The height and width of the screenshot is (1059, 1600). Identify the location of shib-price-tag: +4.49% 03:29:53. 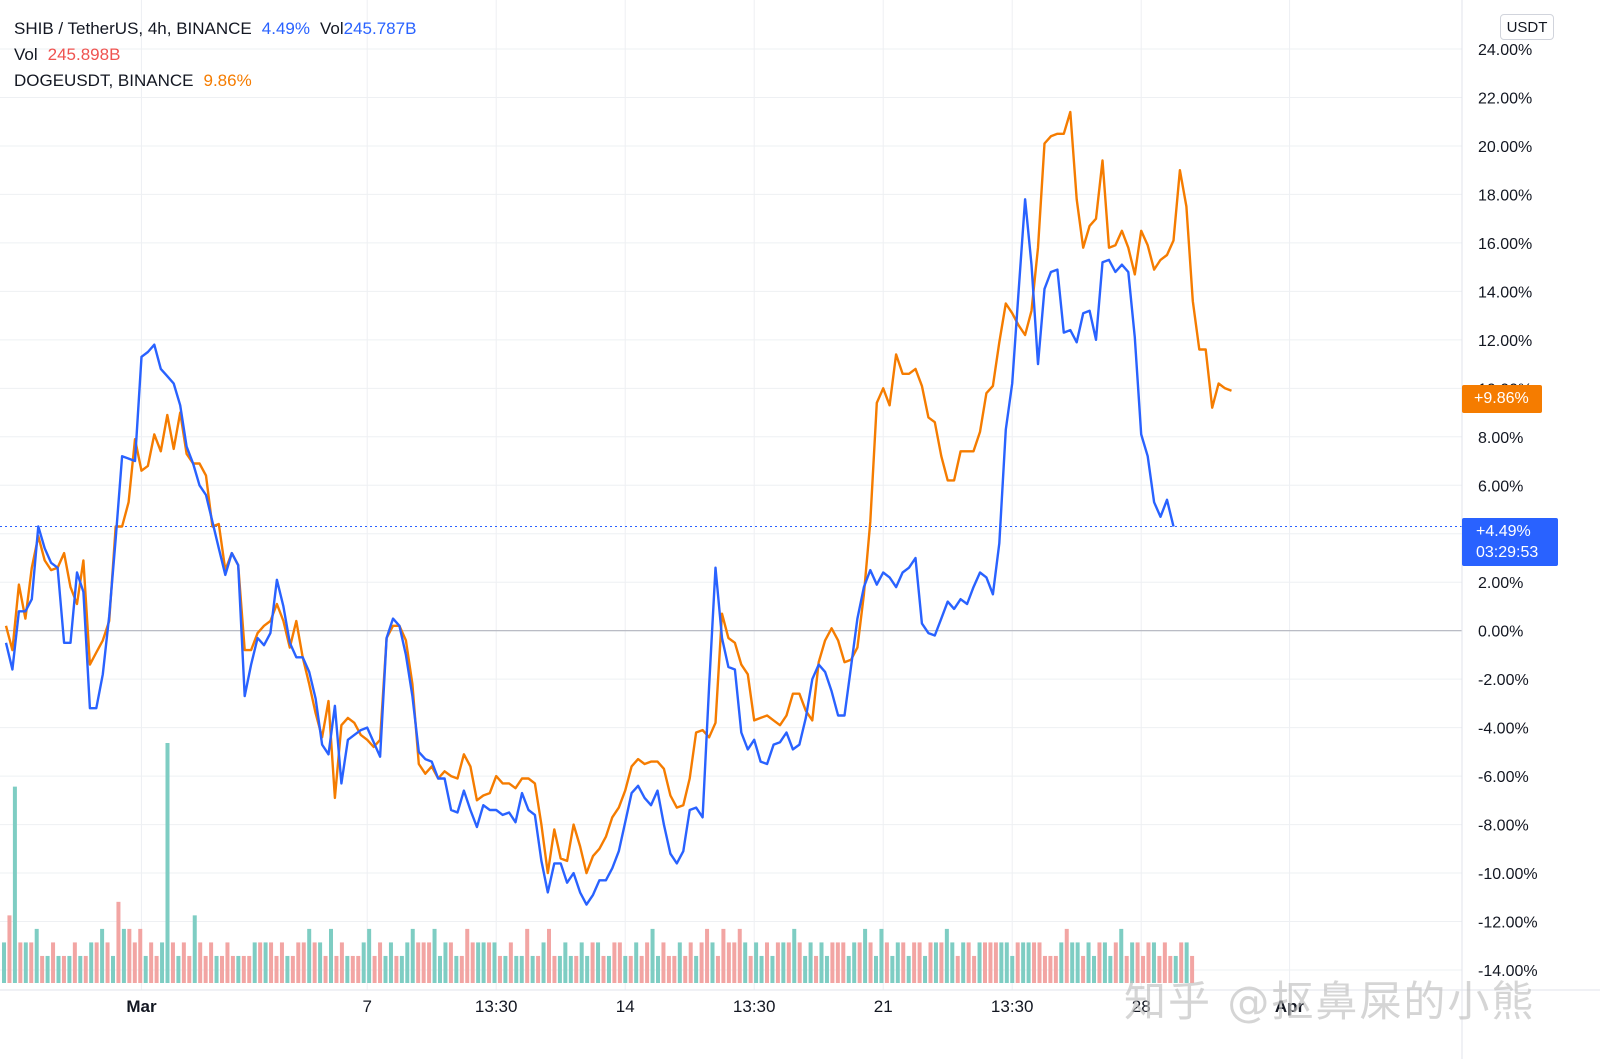
(1510, 542).